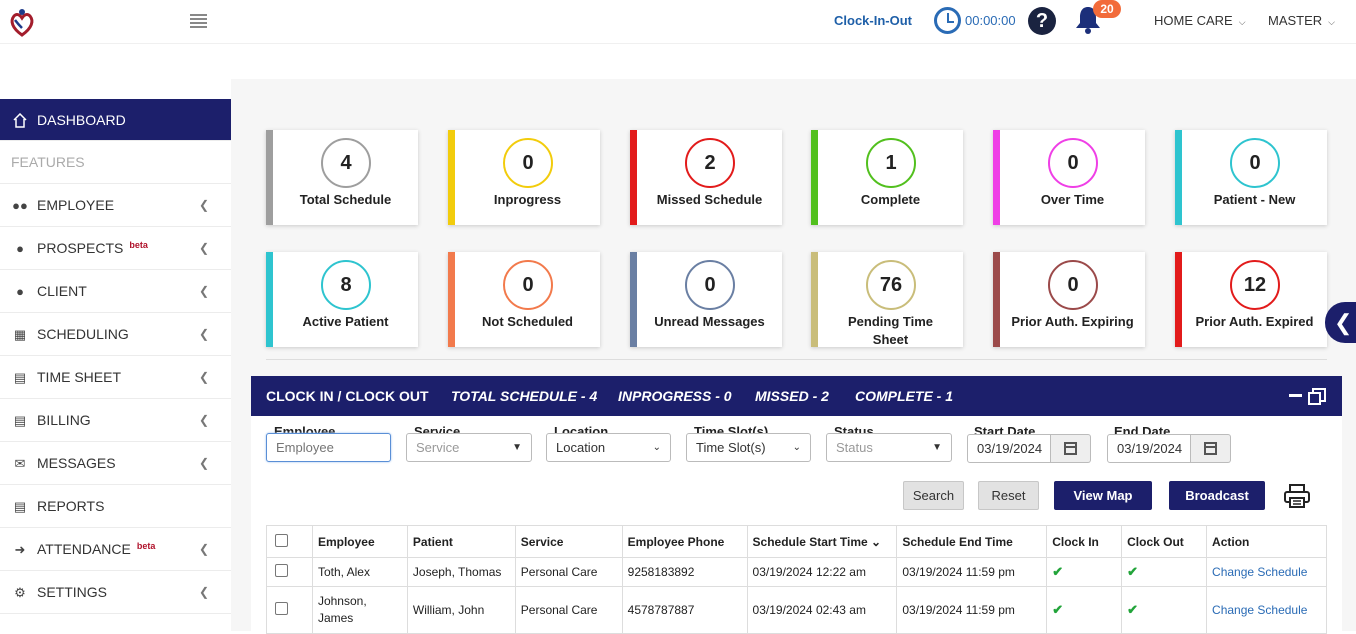 The image size is (1356, 634). I want to click on notification-badge: 20, so click(1107, 9).